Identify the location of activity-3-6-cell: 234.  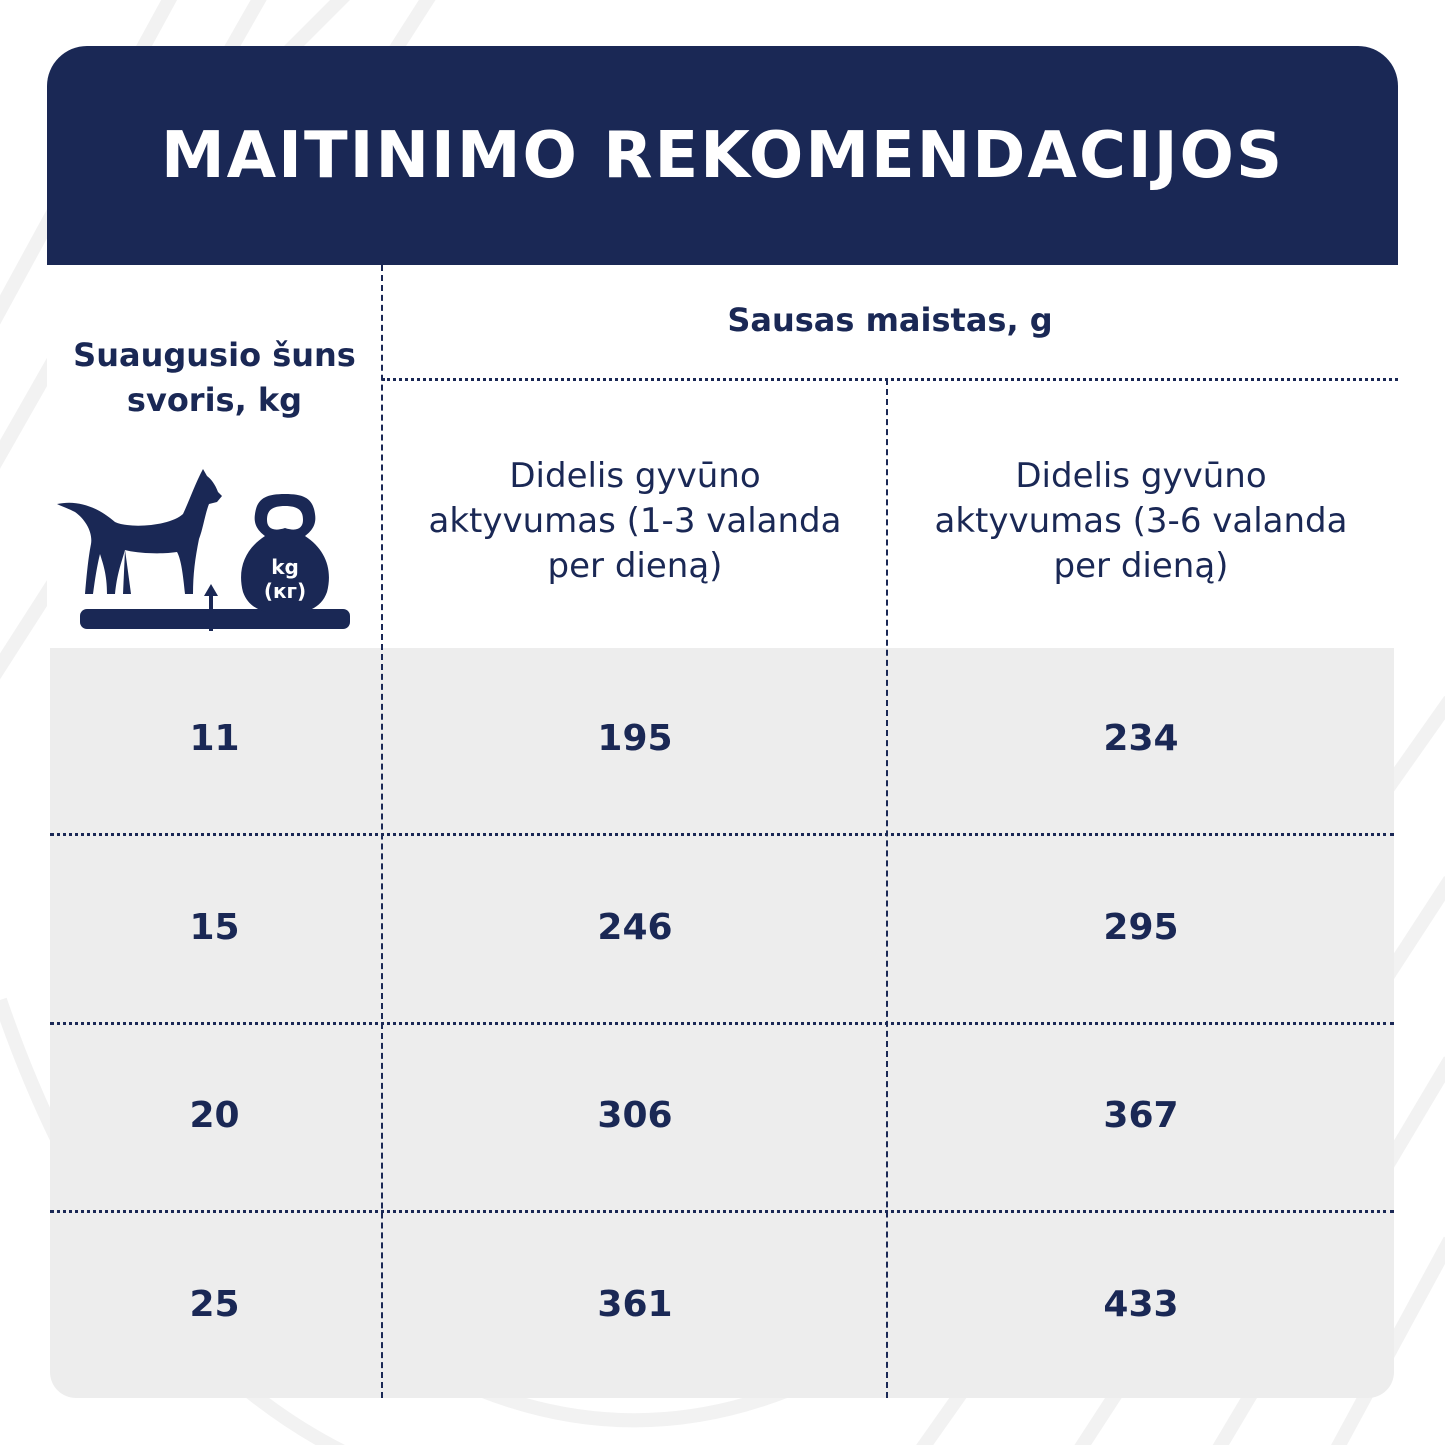
(1141, 738).